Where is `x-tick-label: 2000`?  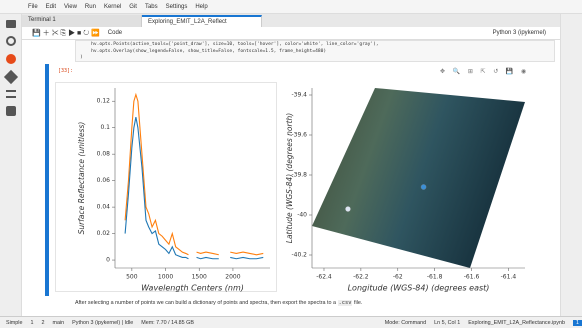 x-tick-label: 2000 is located at coordinates (232, 277).